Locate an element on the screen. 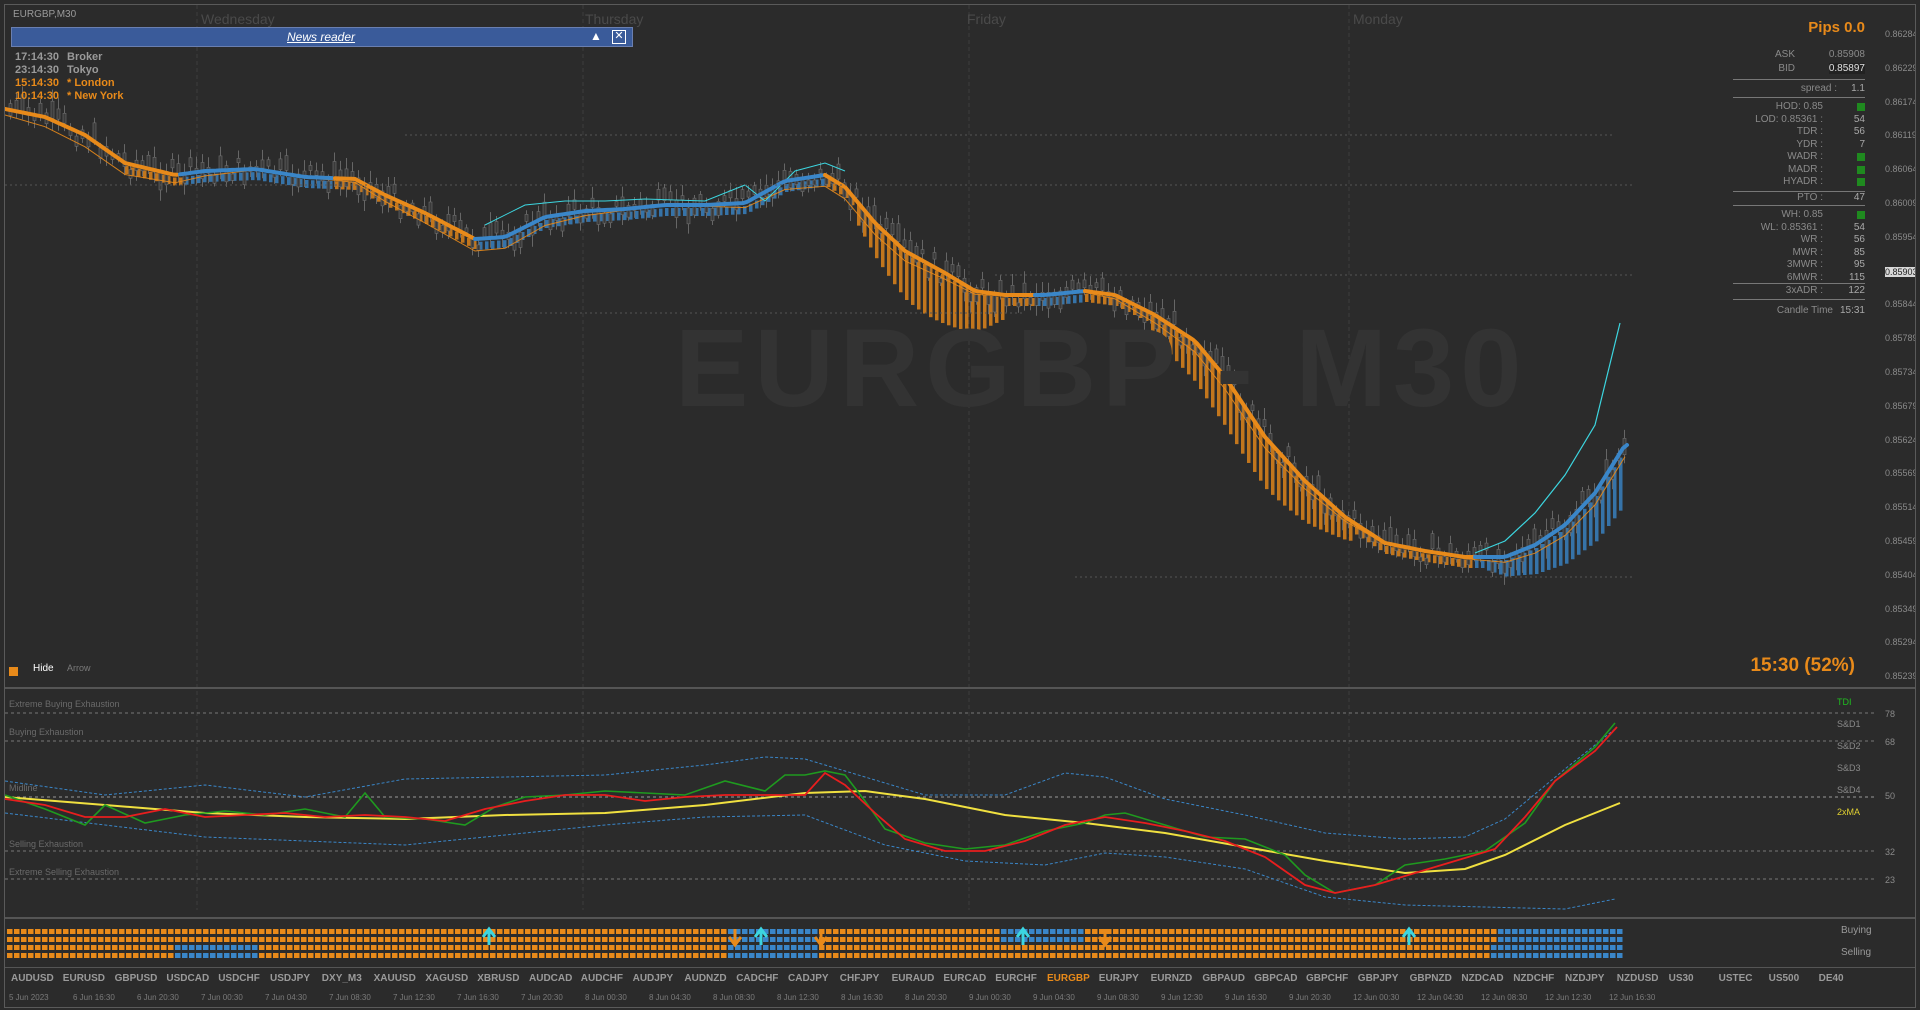  arrow-button: Arrow is located at coordinates (79, 668).